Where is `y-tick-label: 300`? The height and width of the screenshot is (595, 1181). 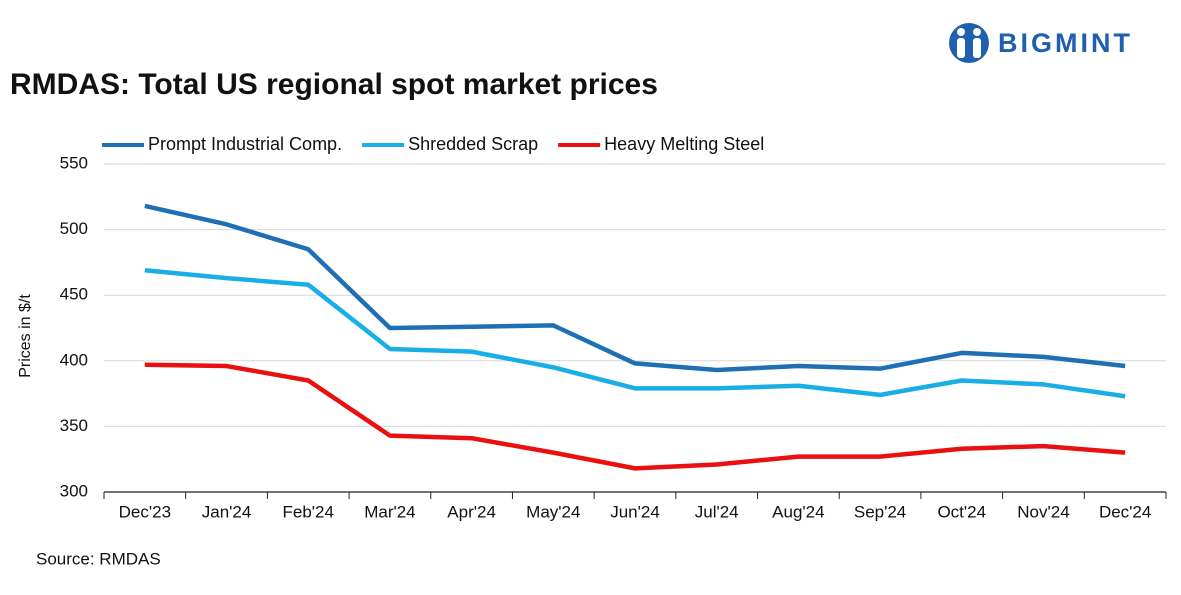 y-tick-label: 300 is located at coordinates (74, 490).